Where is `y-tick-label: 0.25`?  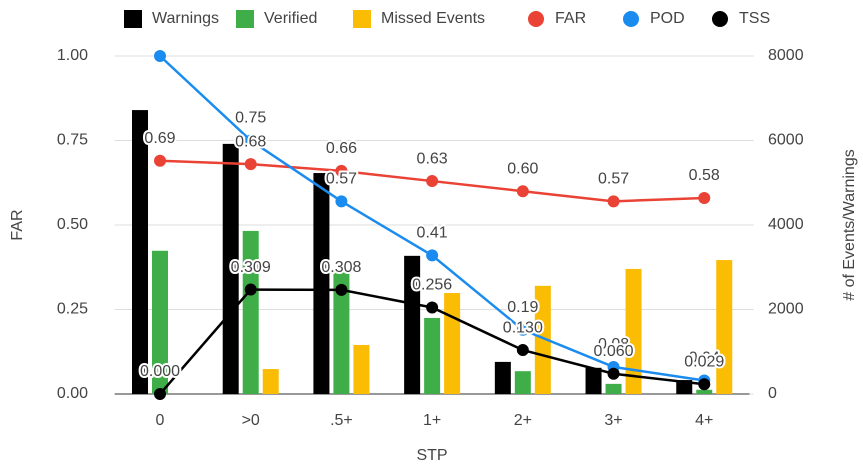 y-tick-label: 0.25 is located at coordinates (72, 309).